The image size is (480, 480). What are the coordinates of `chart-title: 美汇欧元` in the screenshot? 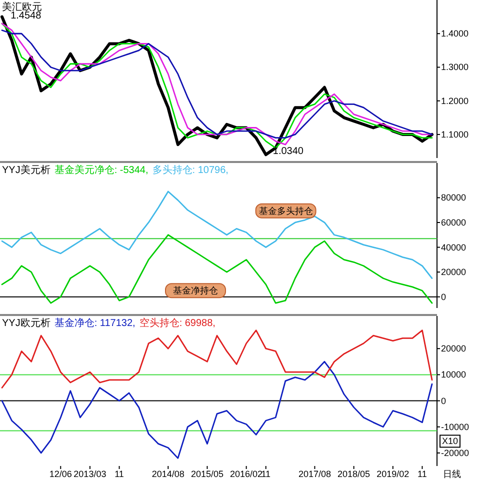 It's located at (22, 7).